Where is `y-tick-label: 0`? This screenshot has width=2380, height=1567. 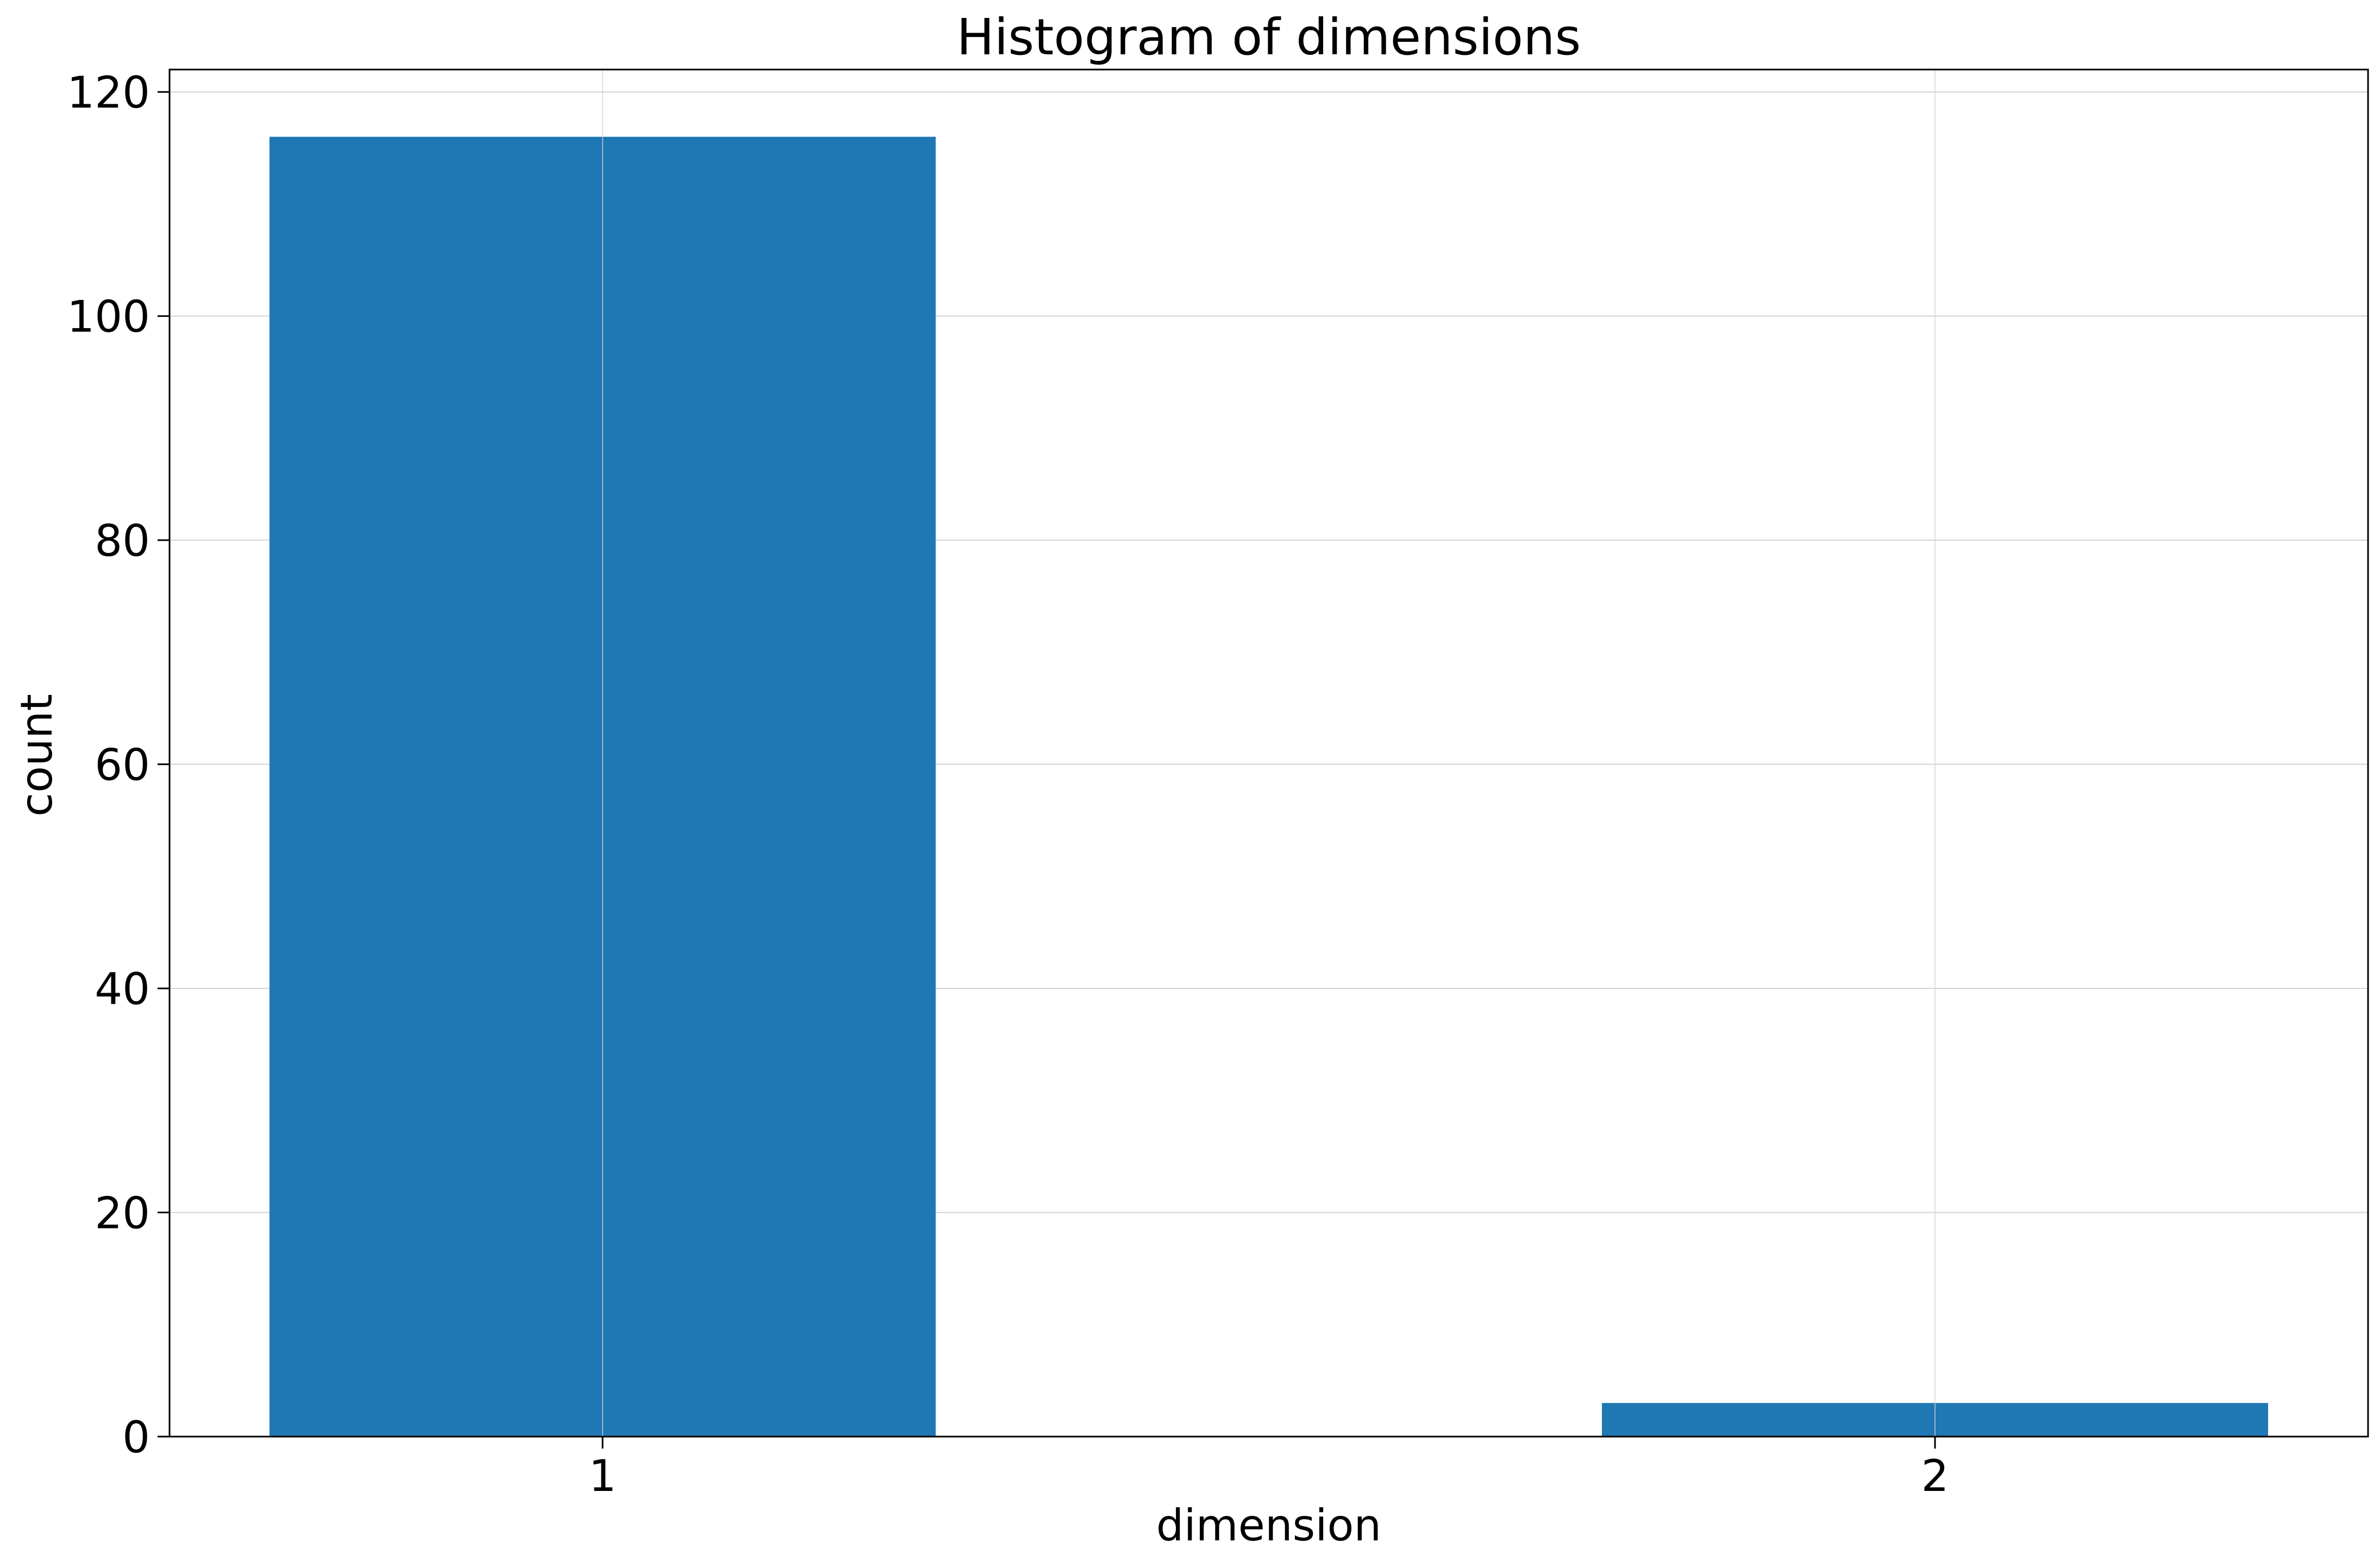 y-tick-label: 0 is located at coordinates (136, 1437).